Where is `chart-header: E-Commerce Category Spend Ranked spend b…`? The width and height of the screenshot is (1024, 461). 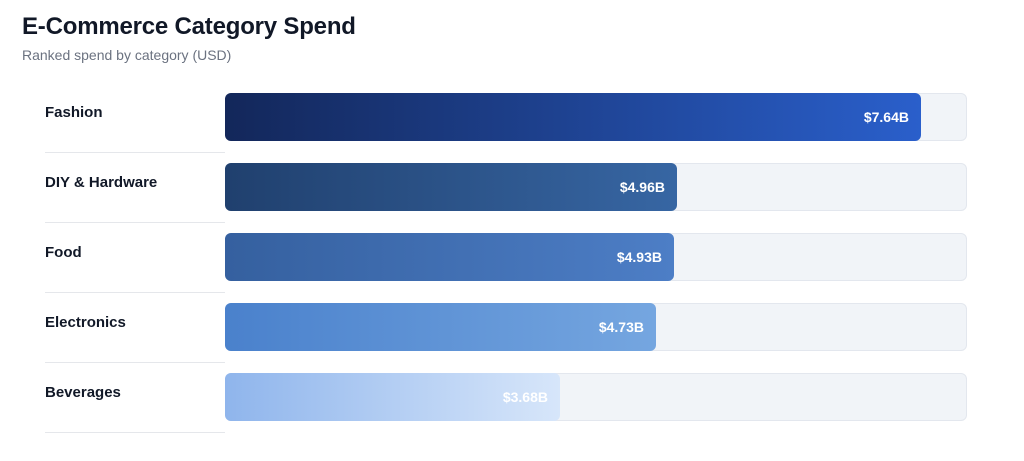
chart-header: E-Commerce Category Spend Ranked spend b… is located at coordinates (189, 38).